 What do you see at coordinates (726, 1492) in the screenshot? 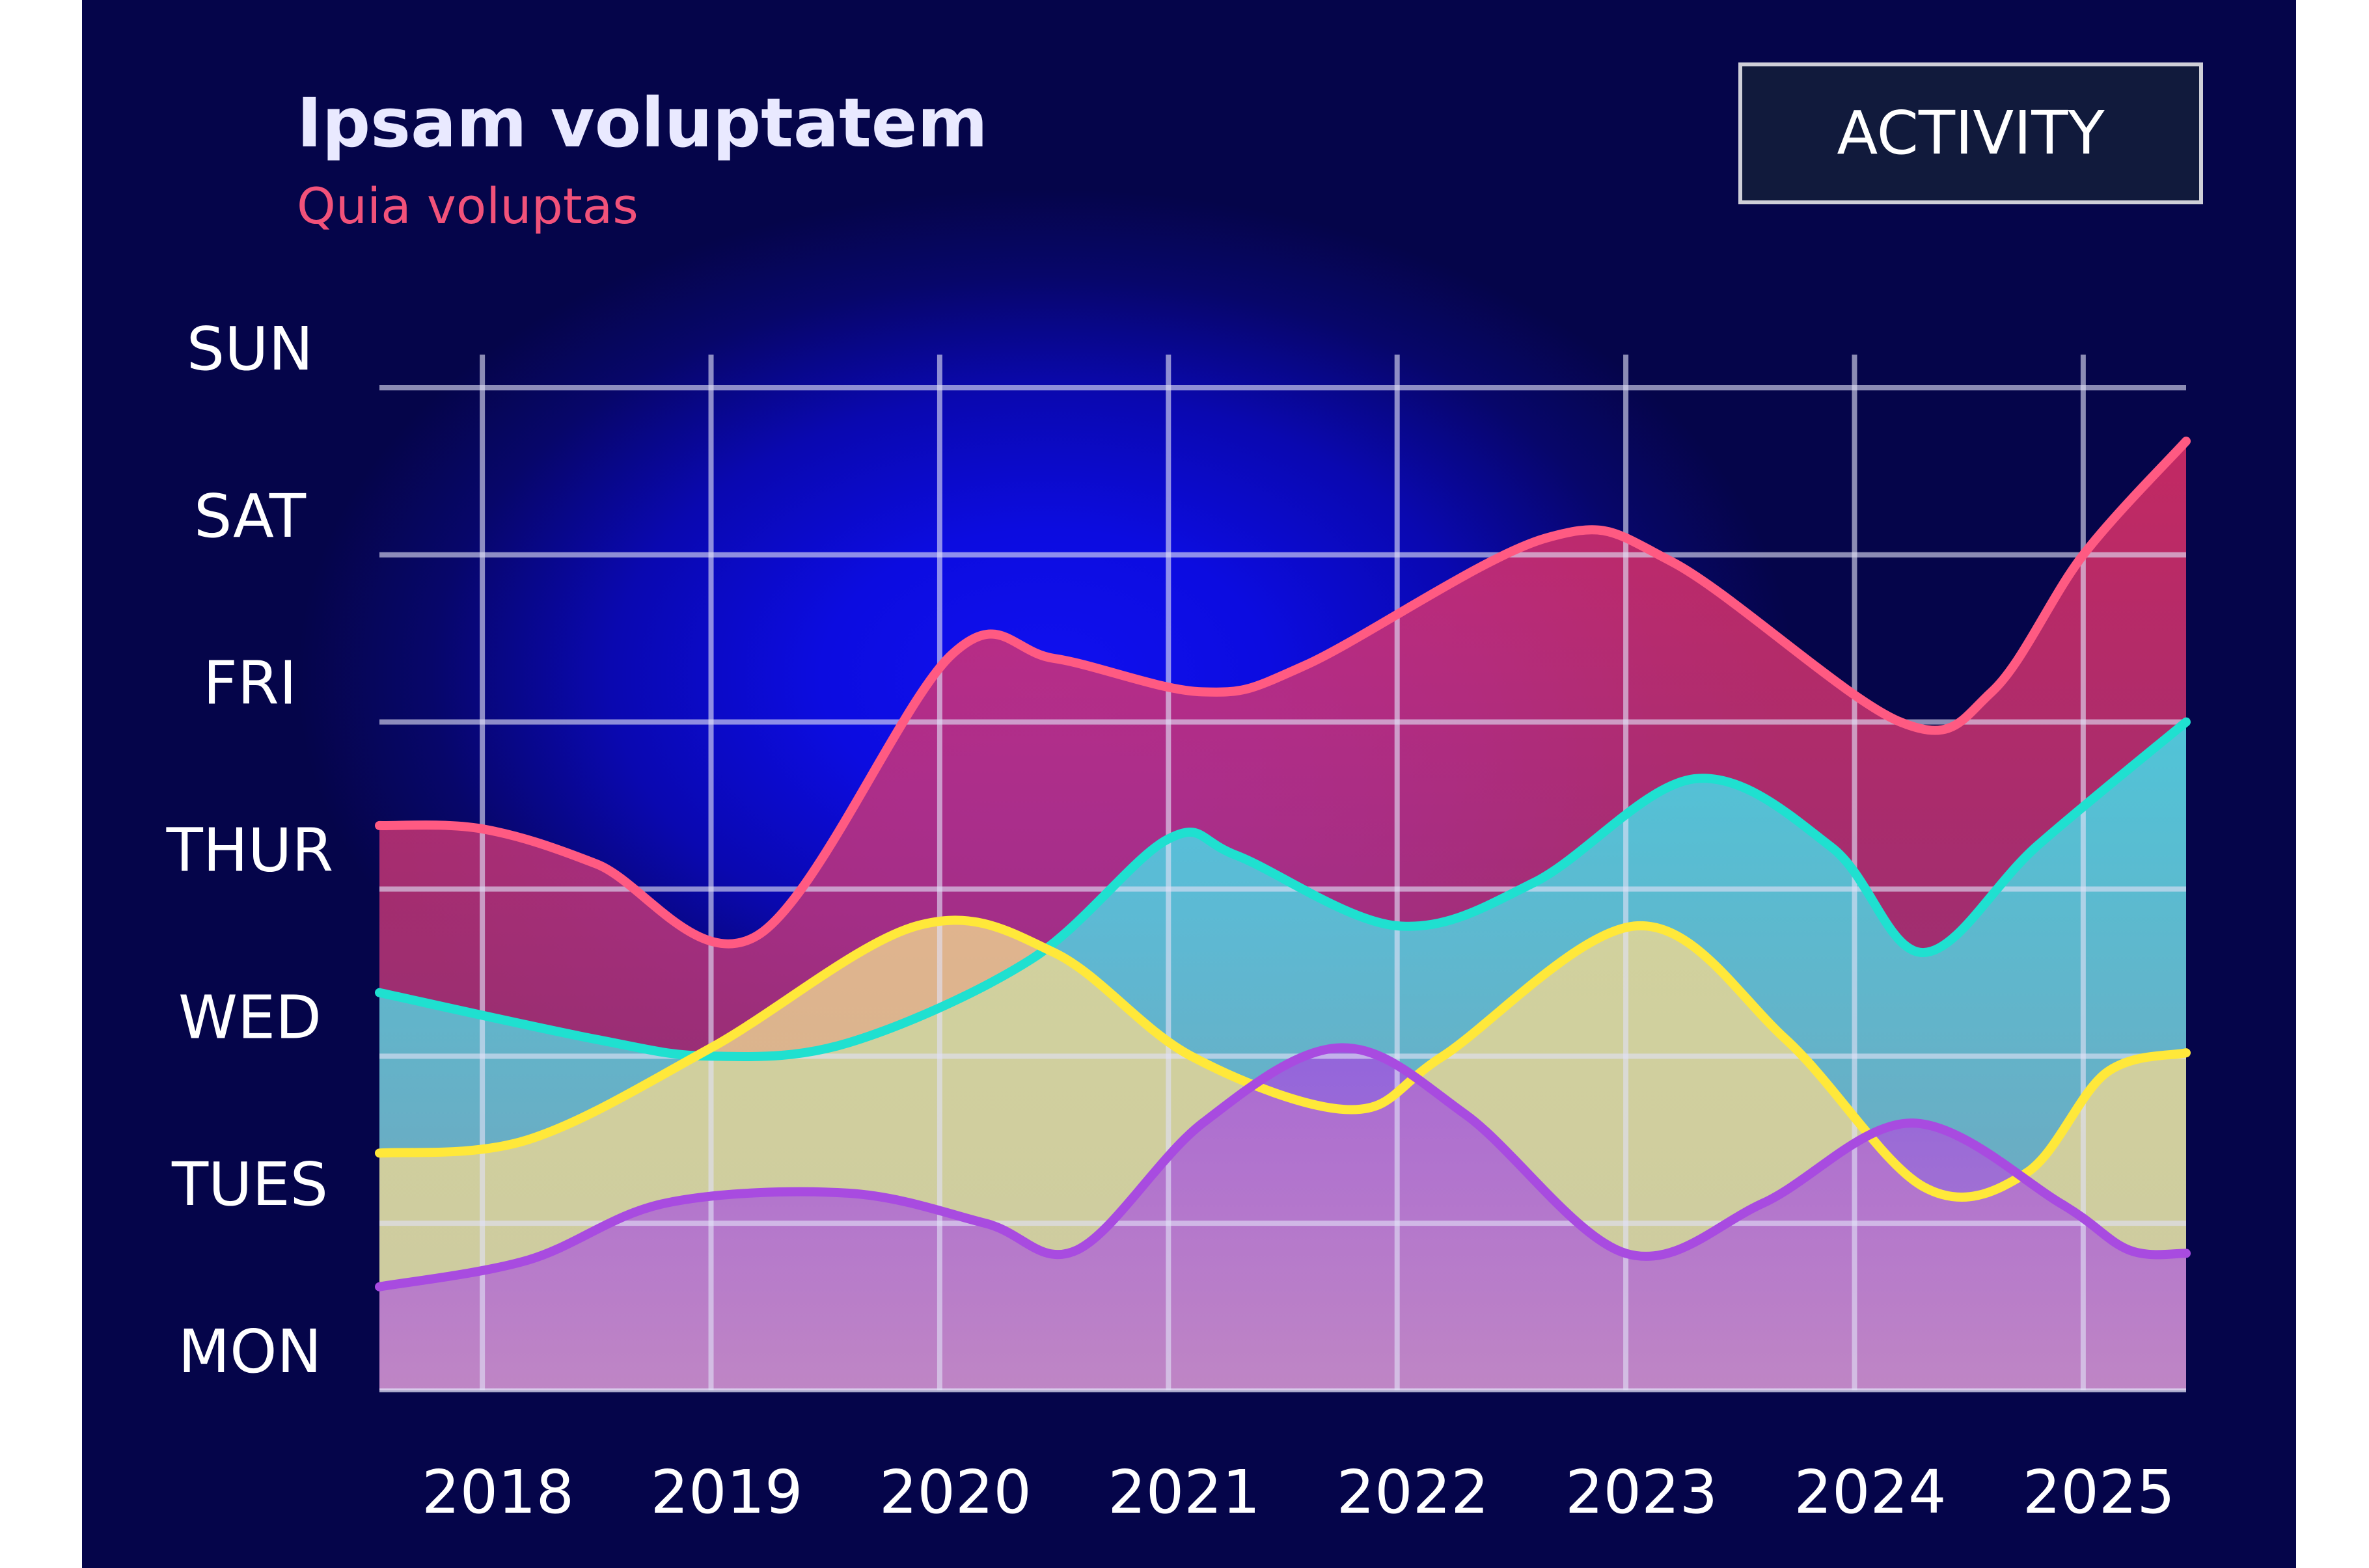
I see `x-tick-label-2019: 2019` at bounding box center [726, 1492].